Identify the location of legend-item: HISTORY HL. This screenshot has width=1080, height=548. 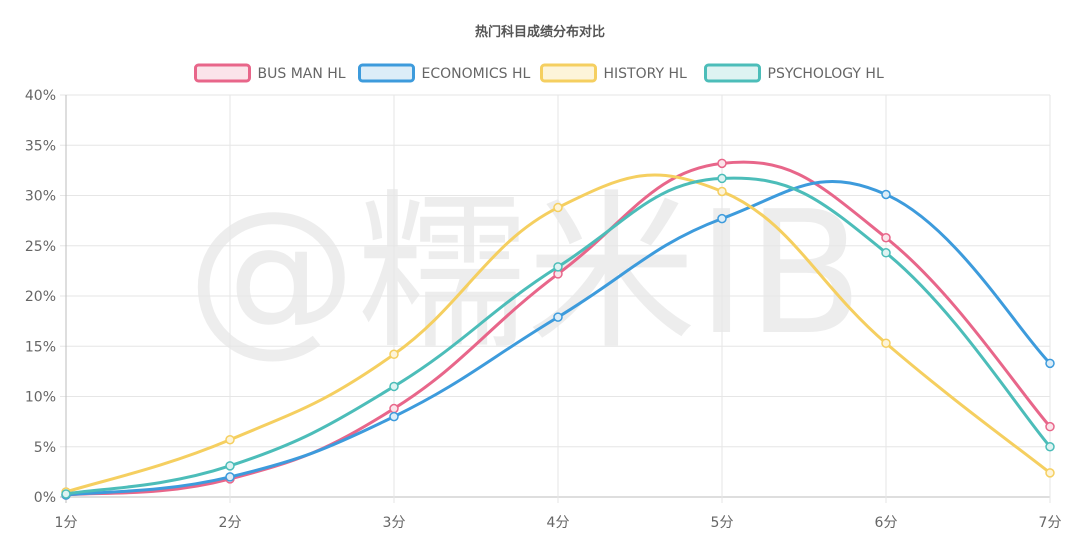
(613, 73).